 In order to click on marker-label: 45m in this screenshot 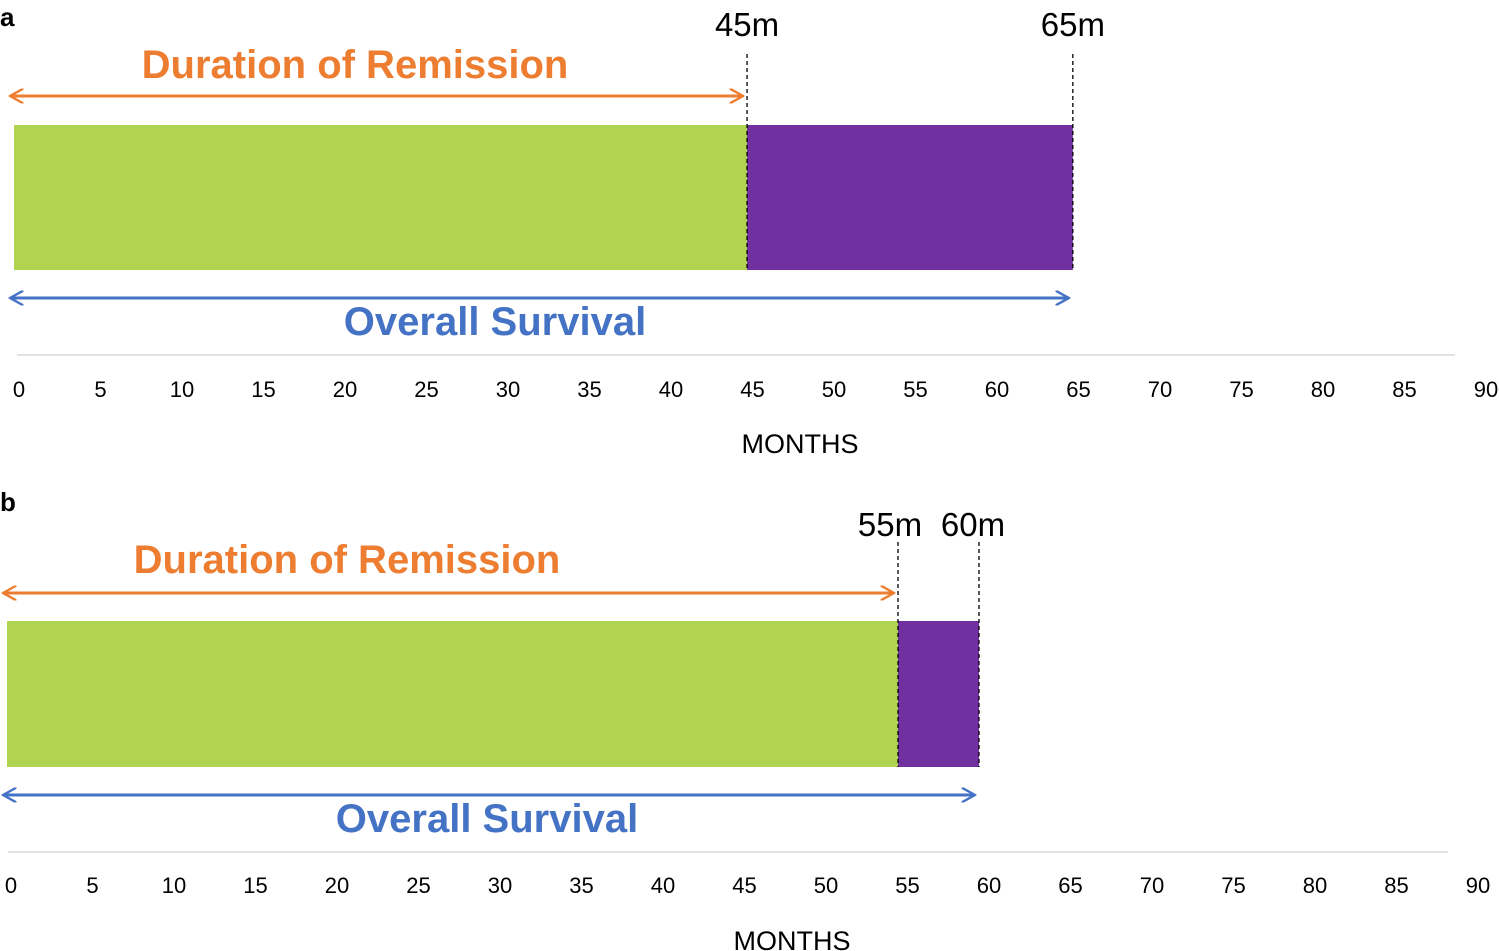, I will do `click(747, 24)`.